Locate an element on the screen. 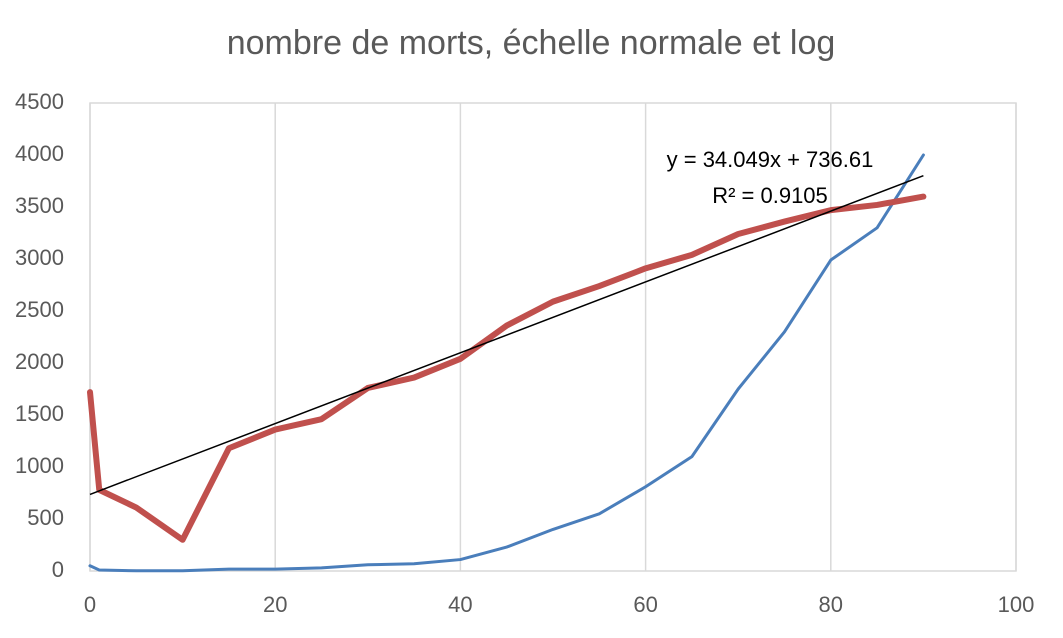 This screenshot has width=1063, height=638. y-tick-label: 4000 is located at coordinates (39, 153).